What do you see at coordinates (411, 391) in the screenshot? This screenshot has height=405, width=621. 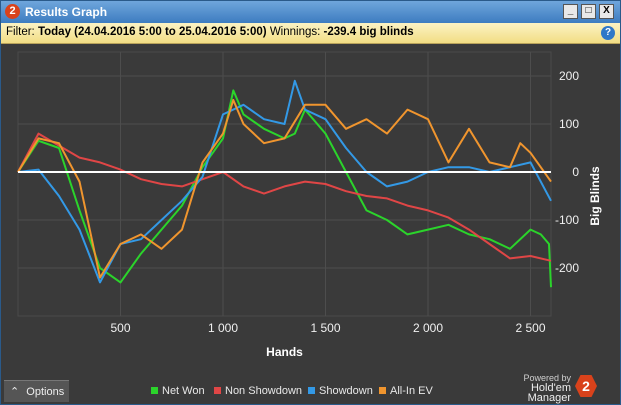 I see `legend-label: All-In EV` at bounding box center [411, 391].